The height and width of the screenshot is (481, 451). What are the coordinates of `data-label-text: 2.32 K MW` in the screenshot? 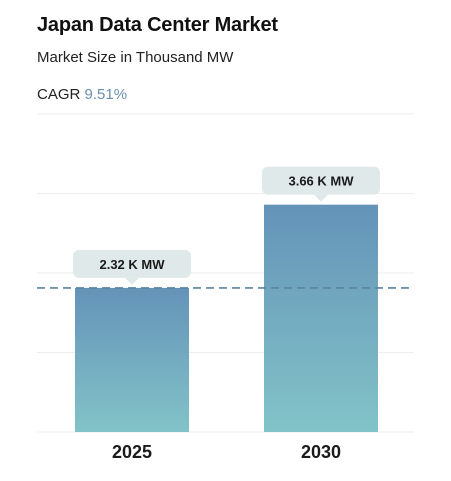 It's located at (132, 264).